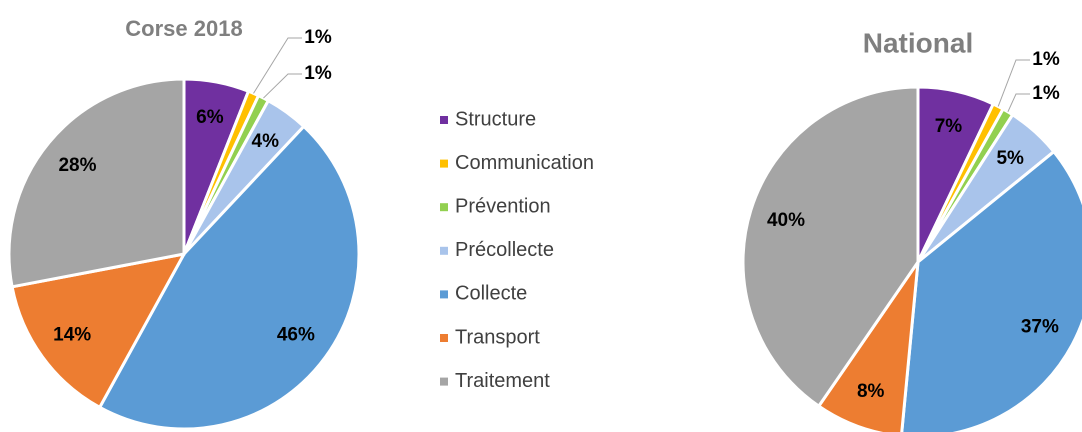 Image resolution: width=1082 pixels, height=432 pixels. I want to click on legend-label: Prévention, so click(503, 206).